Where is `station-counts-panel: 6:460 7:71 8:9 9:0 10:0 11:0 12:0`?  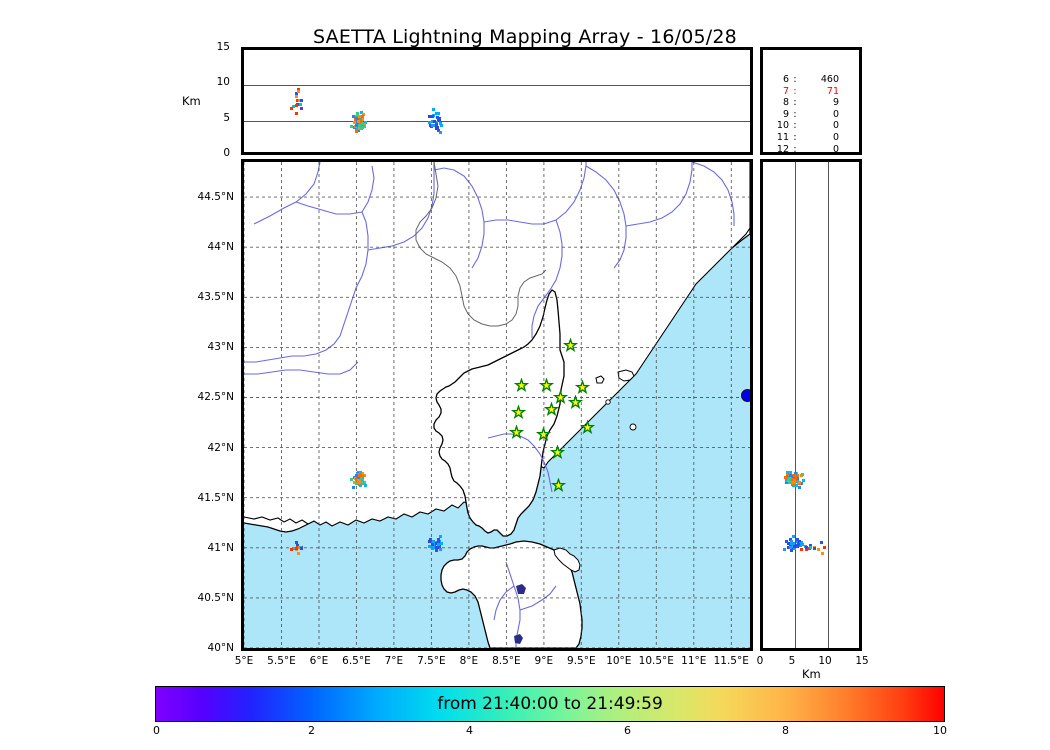 station-counts-panel: 6:460 7:71 8:9 9:0 10:0 11:0 12:0 is located at coordinates (811, 101).